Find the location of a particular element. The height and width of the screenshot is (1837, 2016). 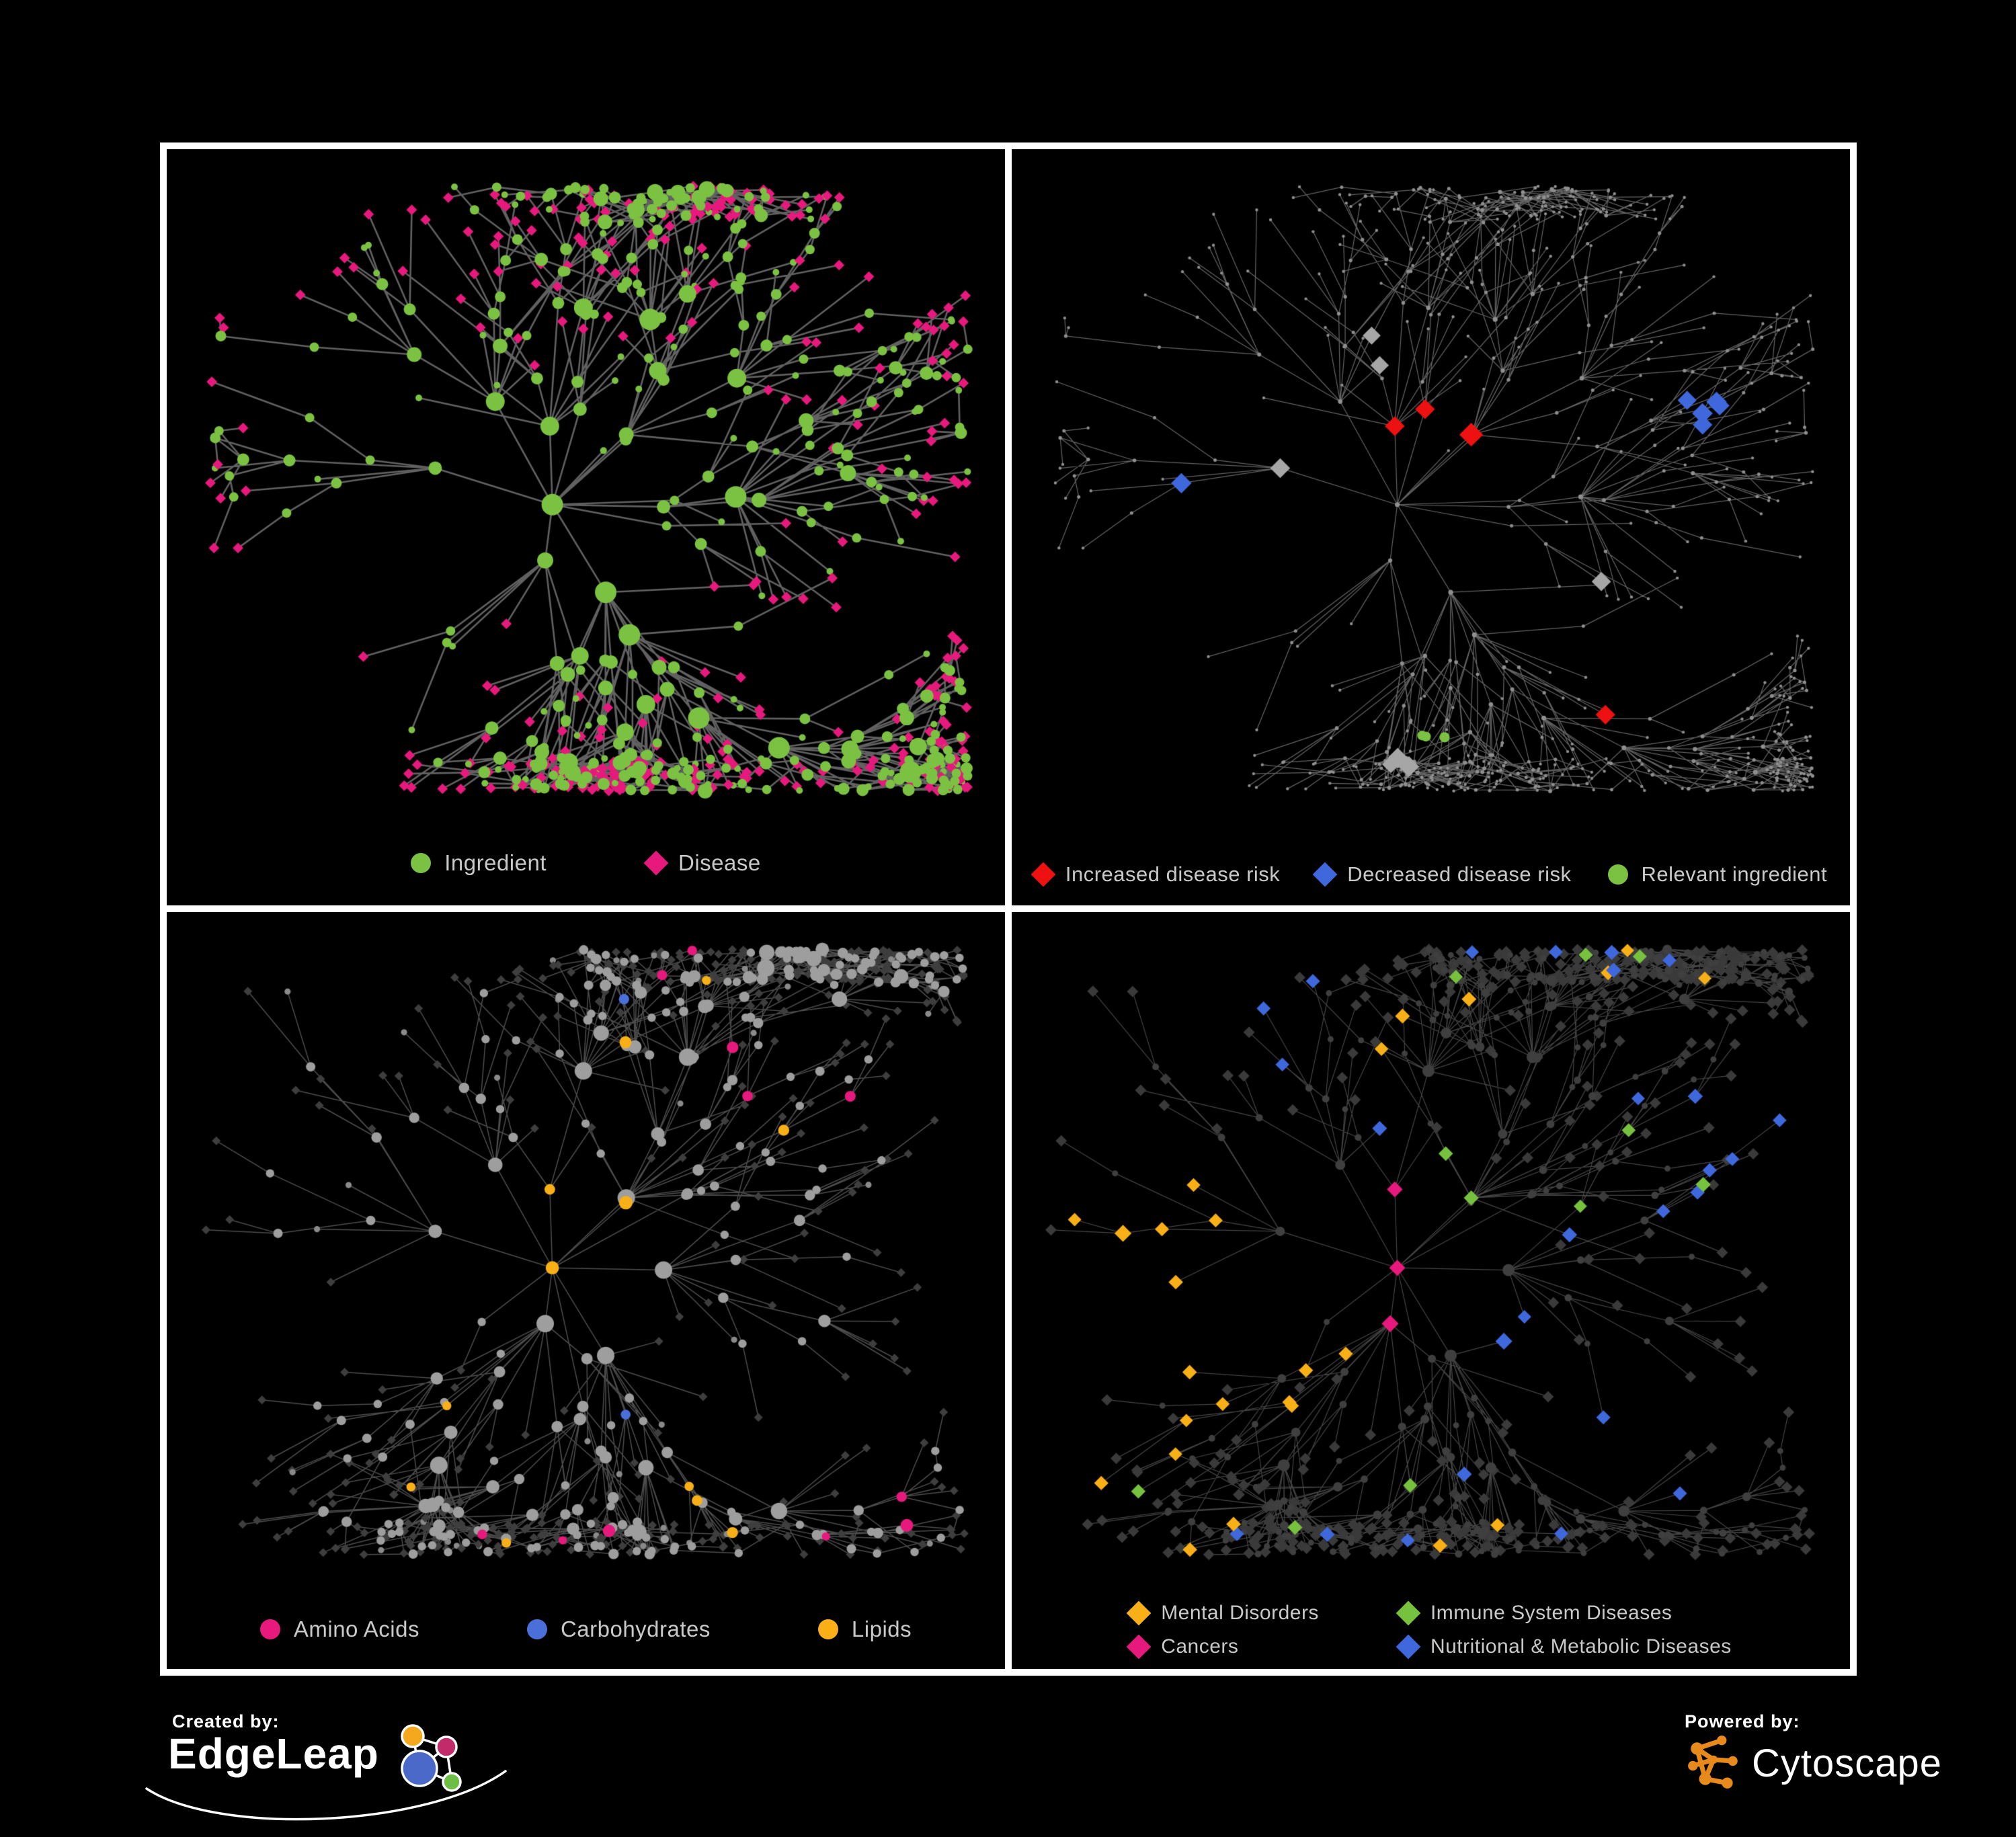

legend-label: Amino Acids is located at coordinates (356, 1629).